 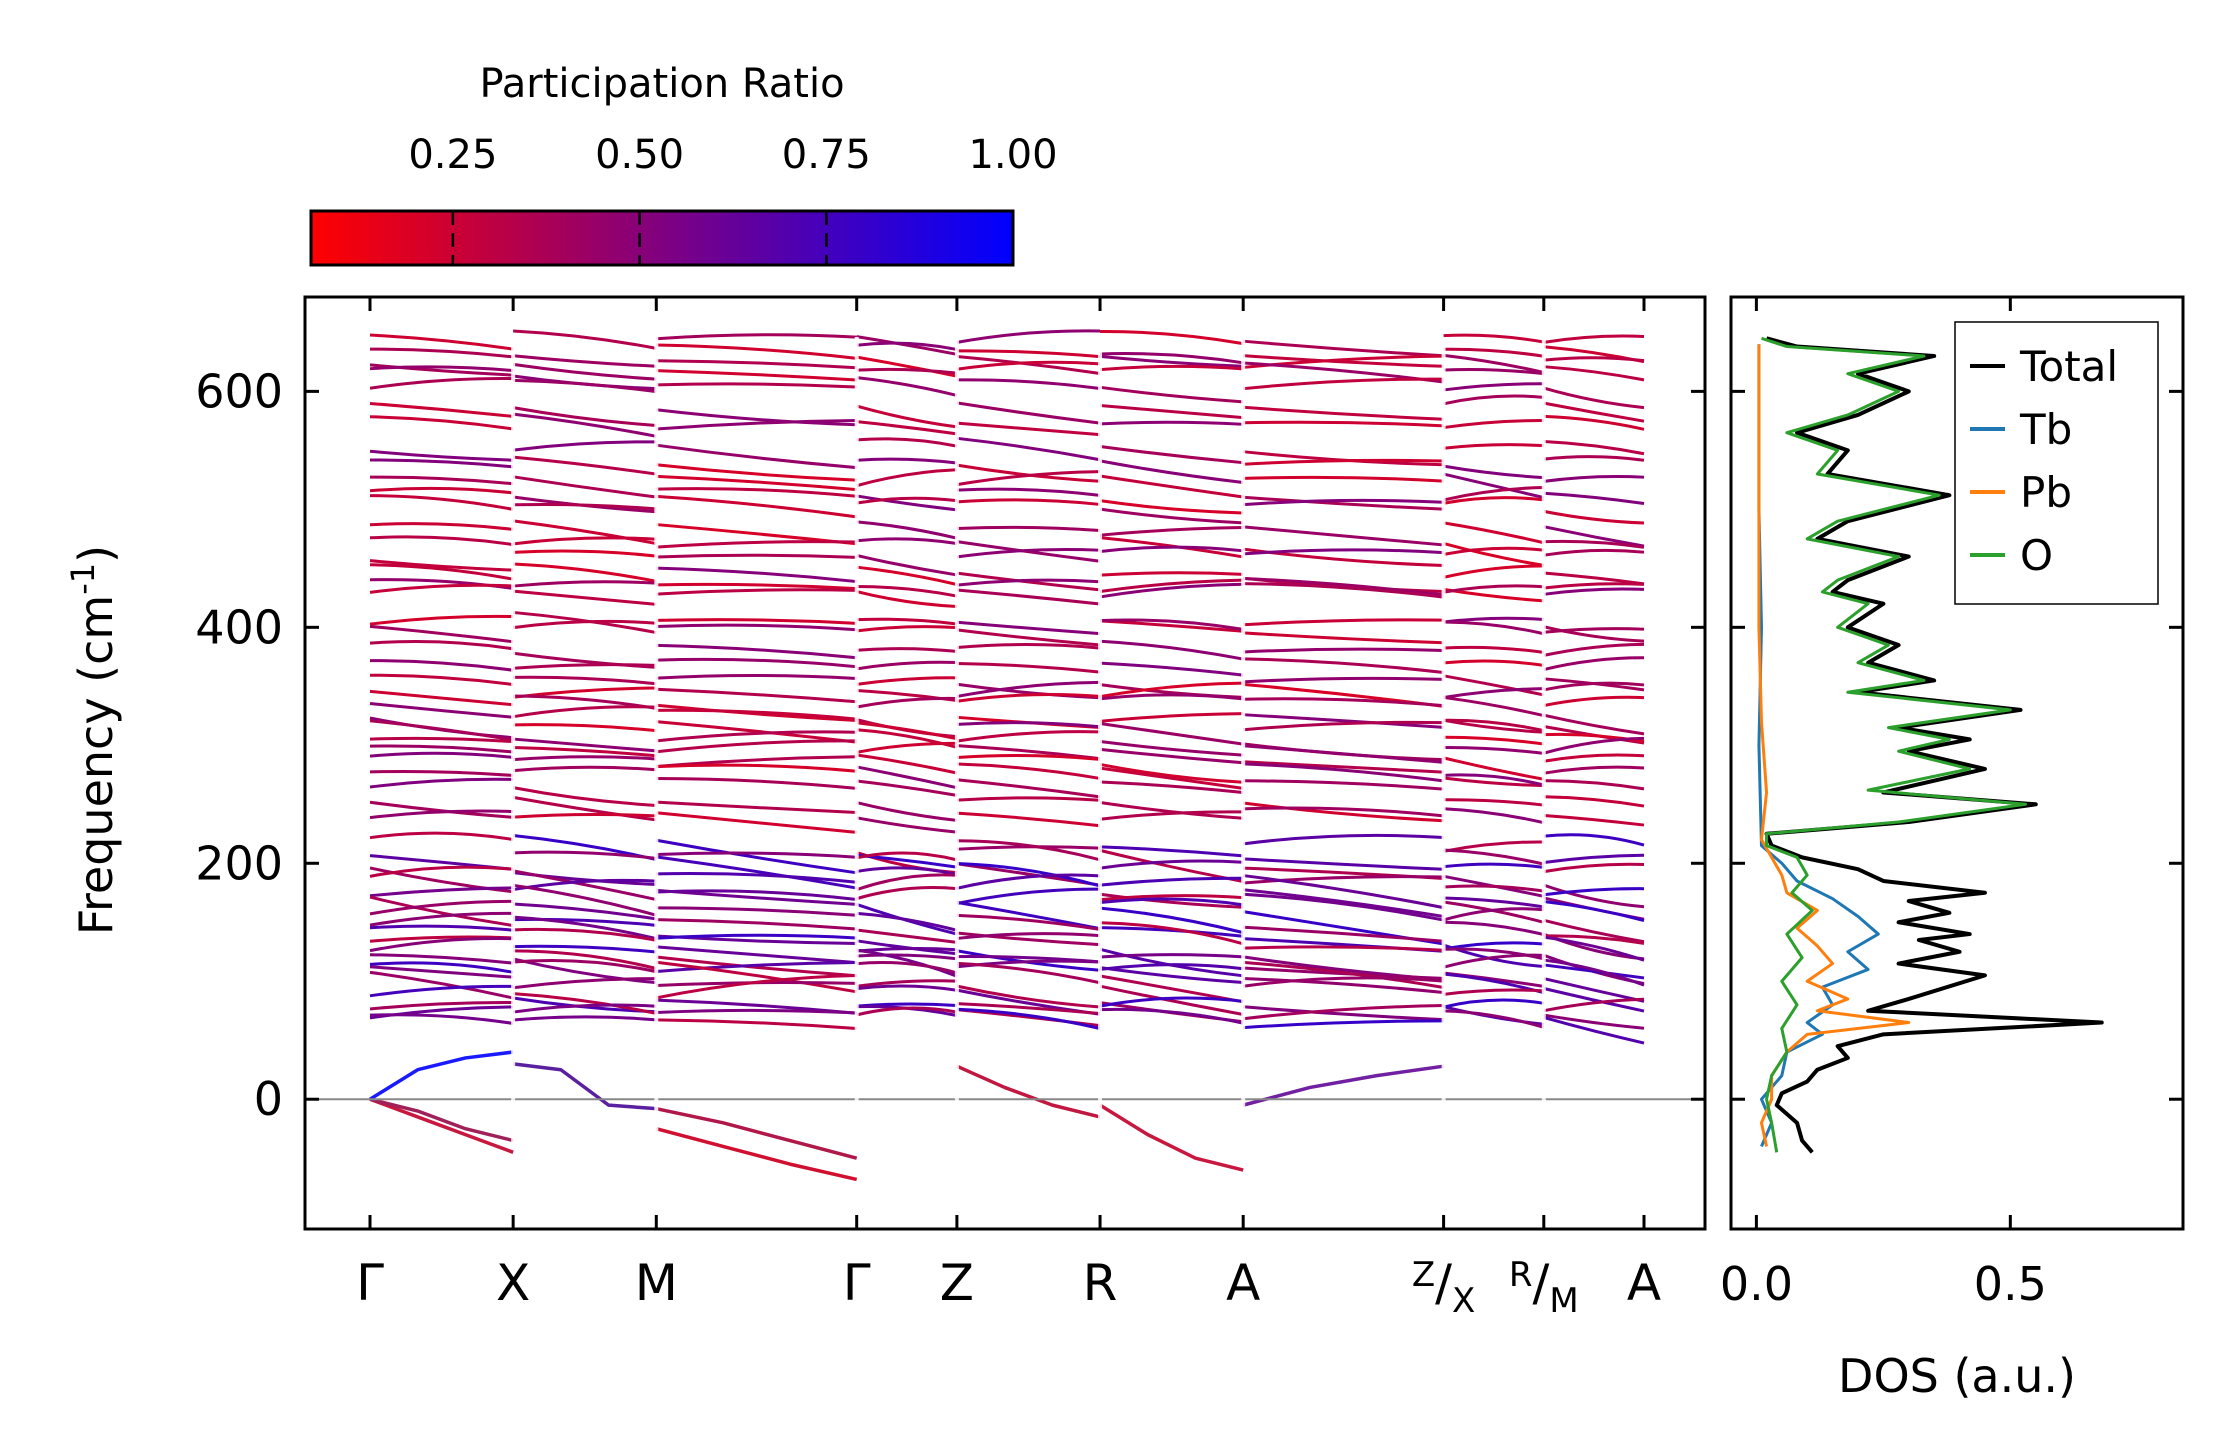 What do you see at coordinates (2045, 429) in the screenshot?
I see `legend-label: Tb` at bounding box center [2045, 429].